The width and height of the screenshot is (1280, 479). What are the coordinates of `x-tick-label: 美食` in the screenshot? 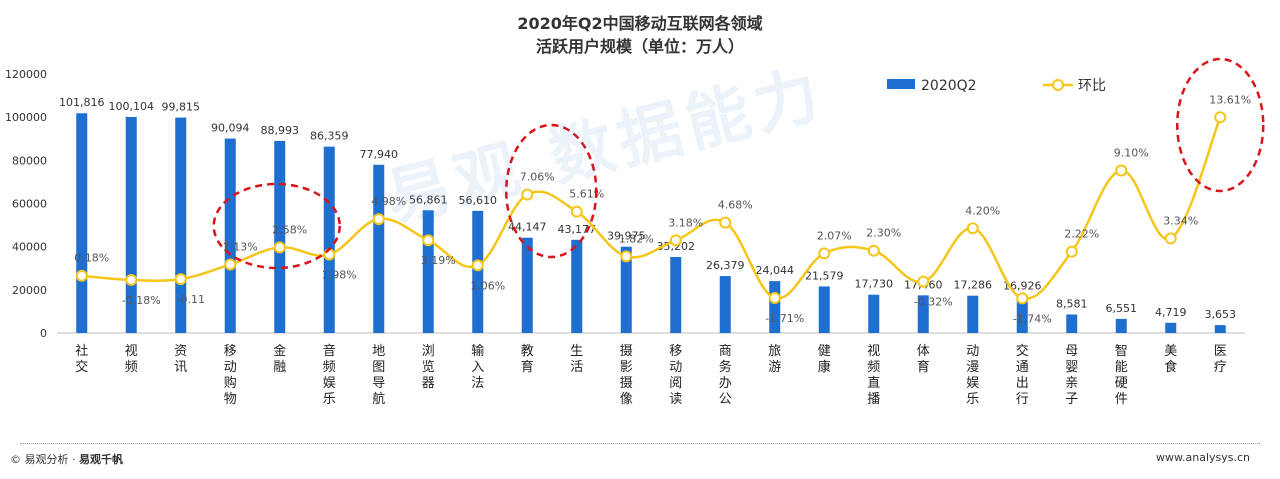 It's located at (1170, 359).